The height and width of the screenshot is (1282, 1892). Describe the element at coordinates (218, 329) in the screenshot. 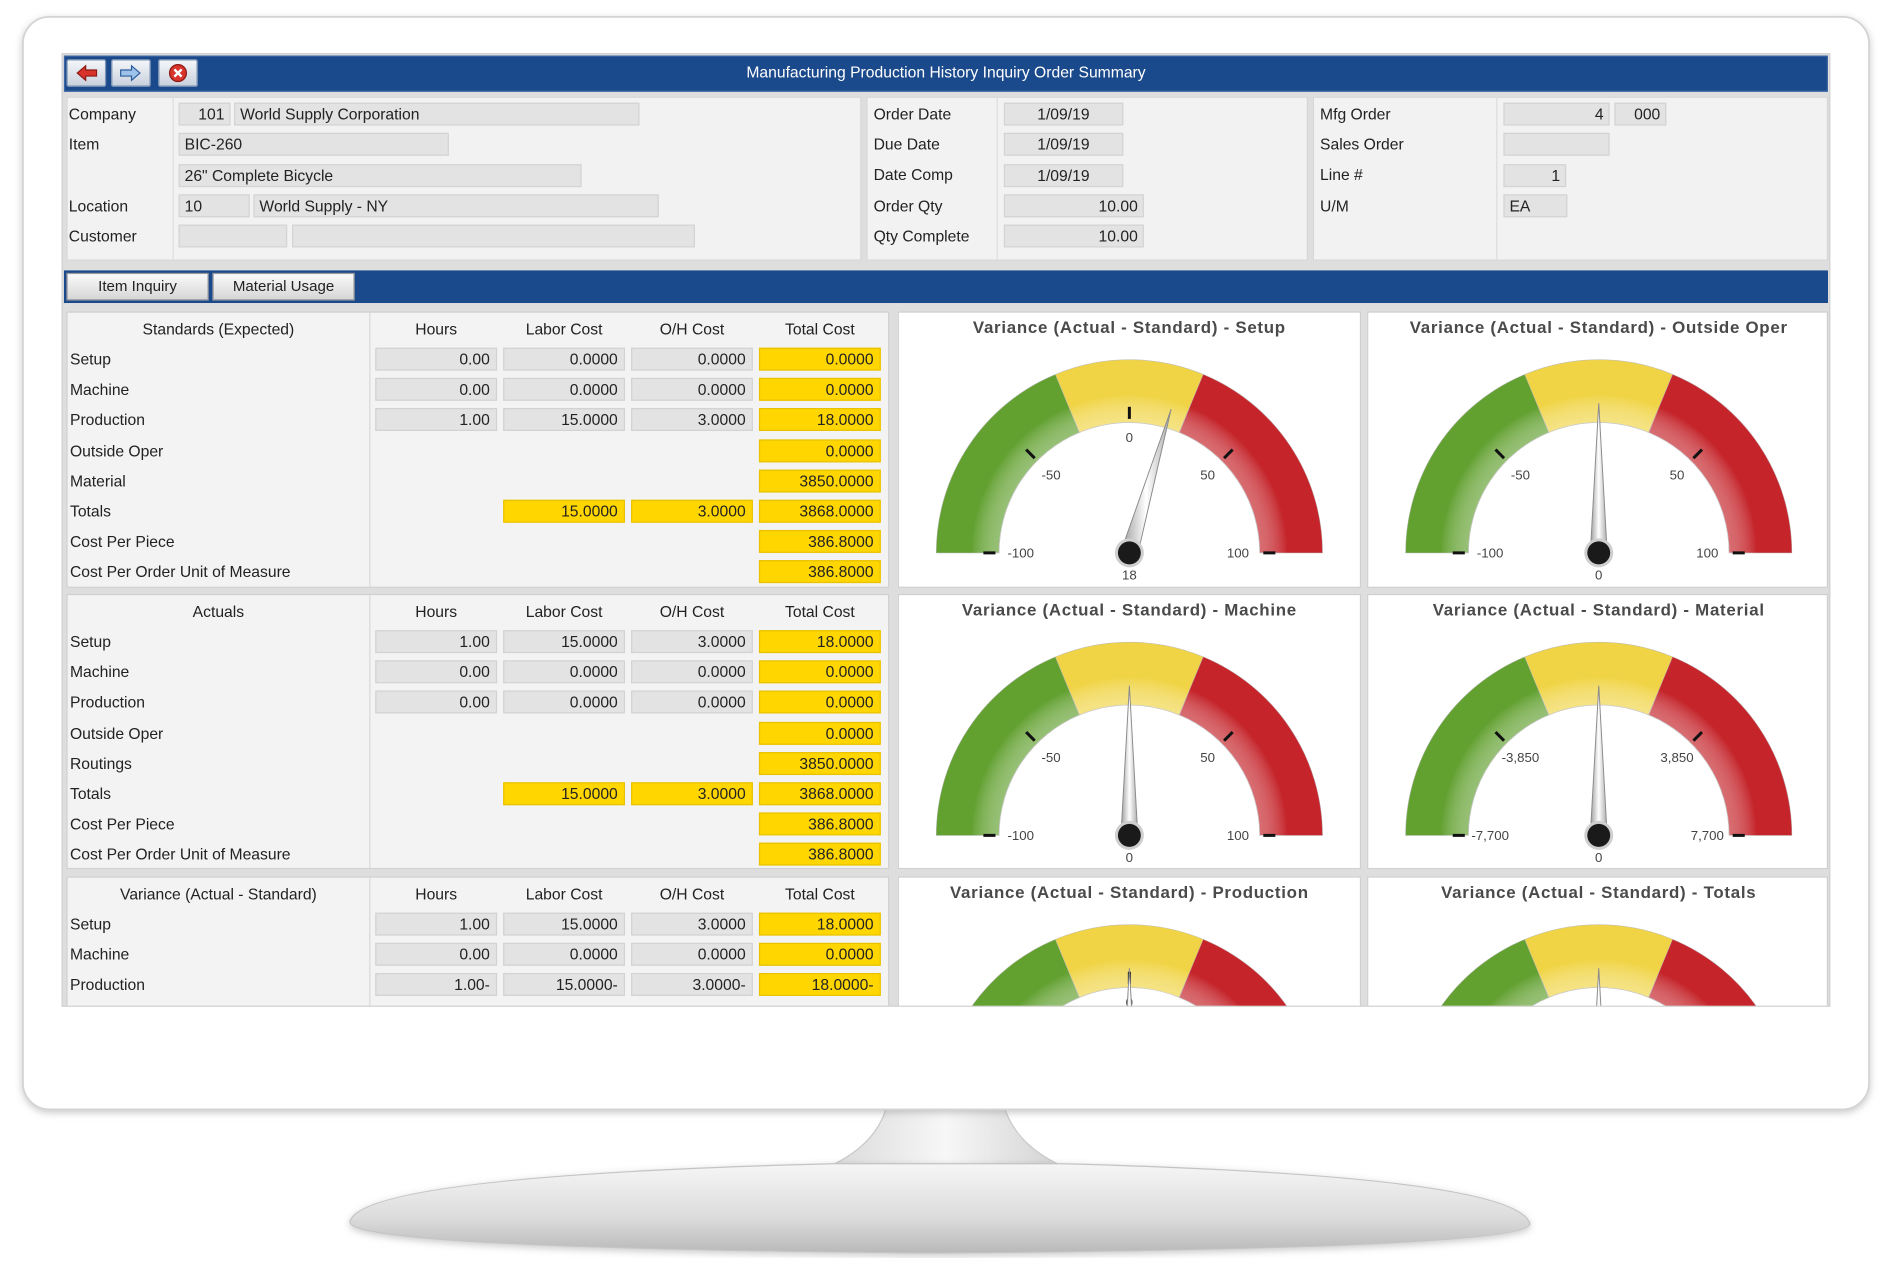

I see `table-title: Standards (Expected)` at that location.